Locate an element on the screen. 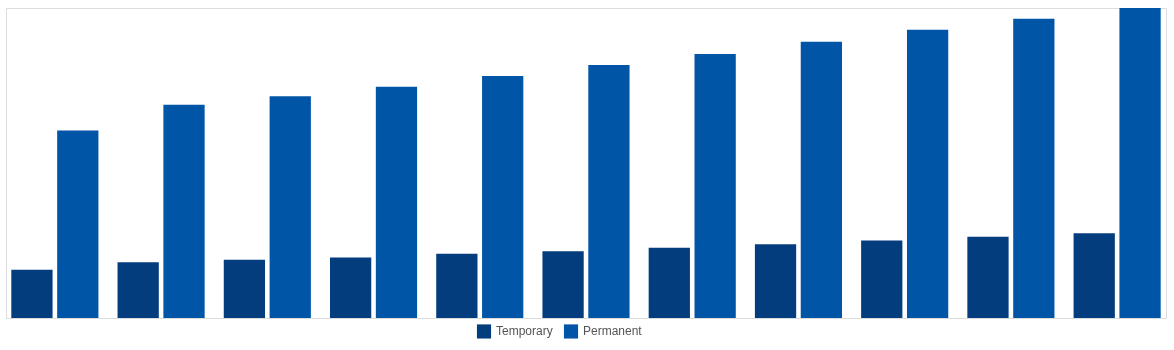 This screenshot has width=1174, height=350. legend-label: Permanent is located at coordinates (613, 331).